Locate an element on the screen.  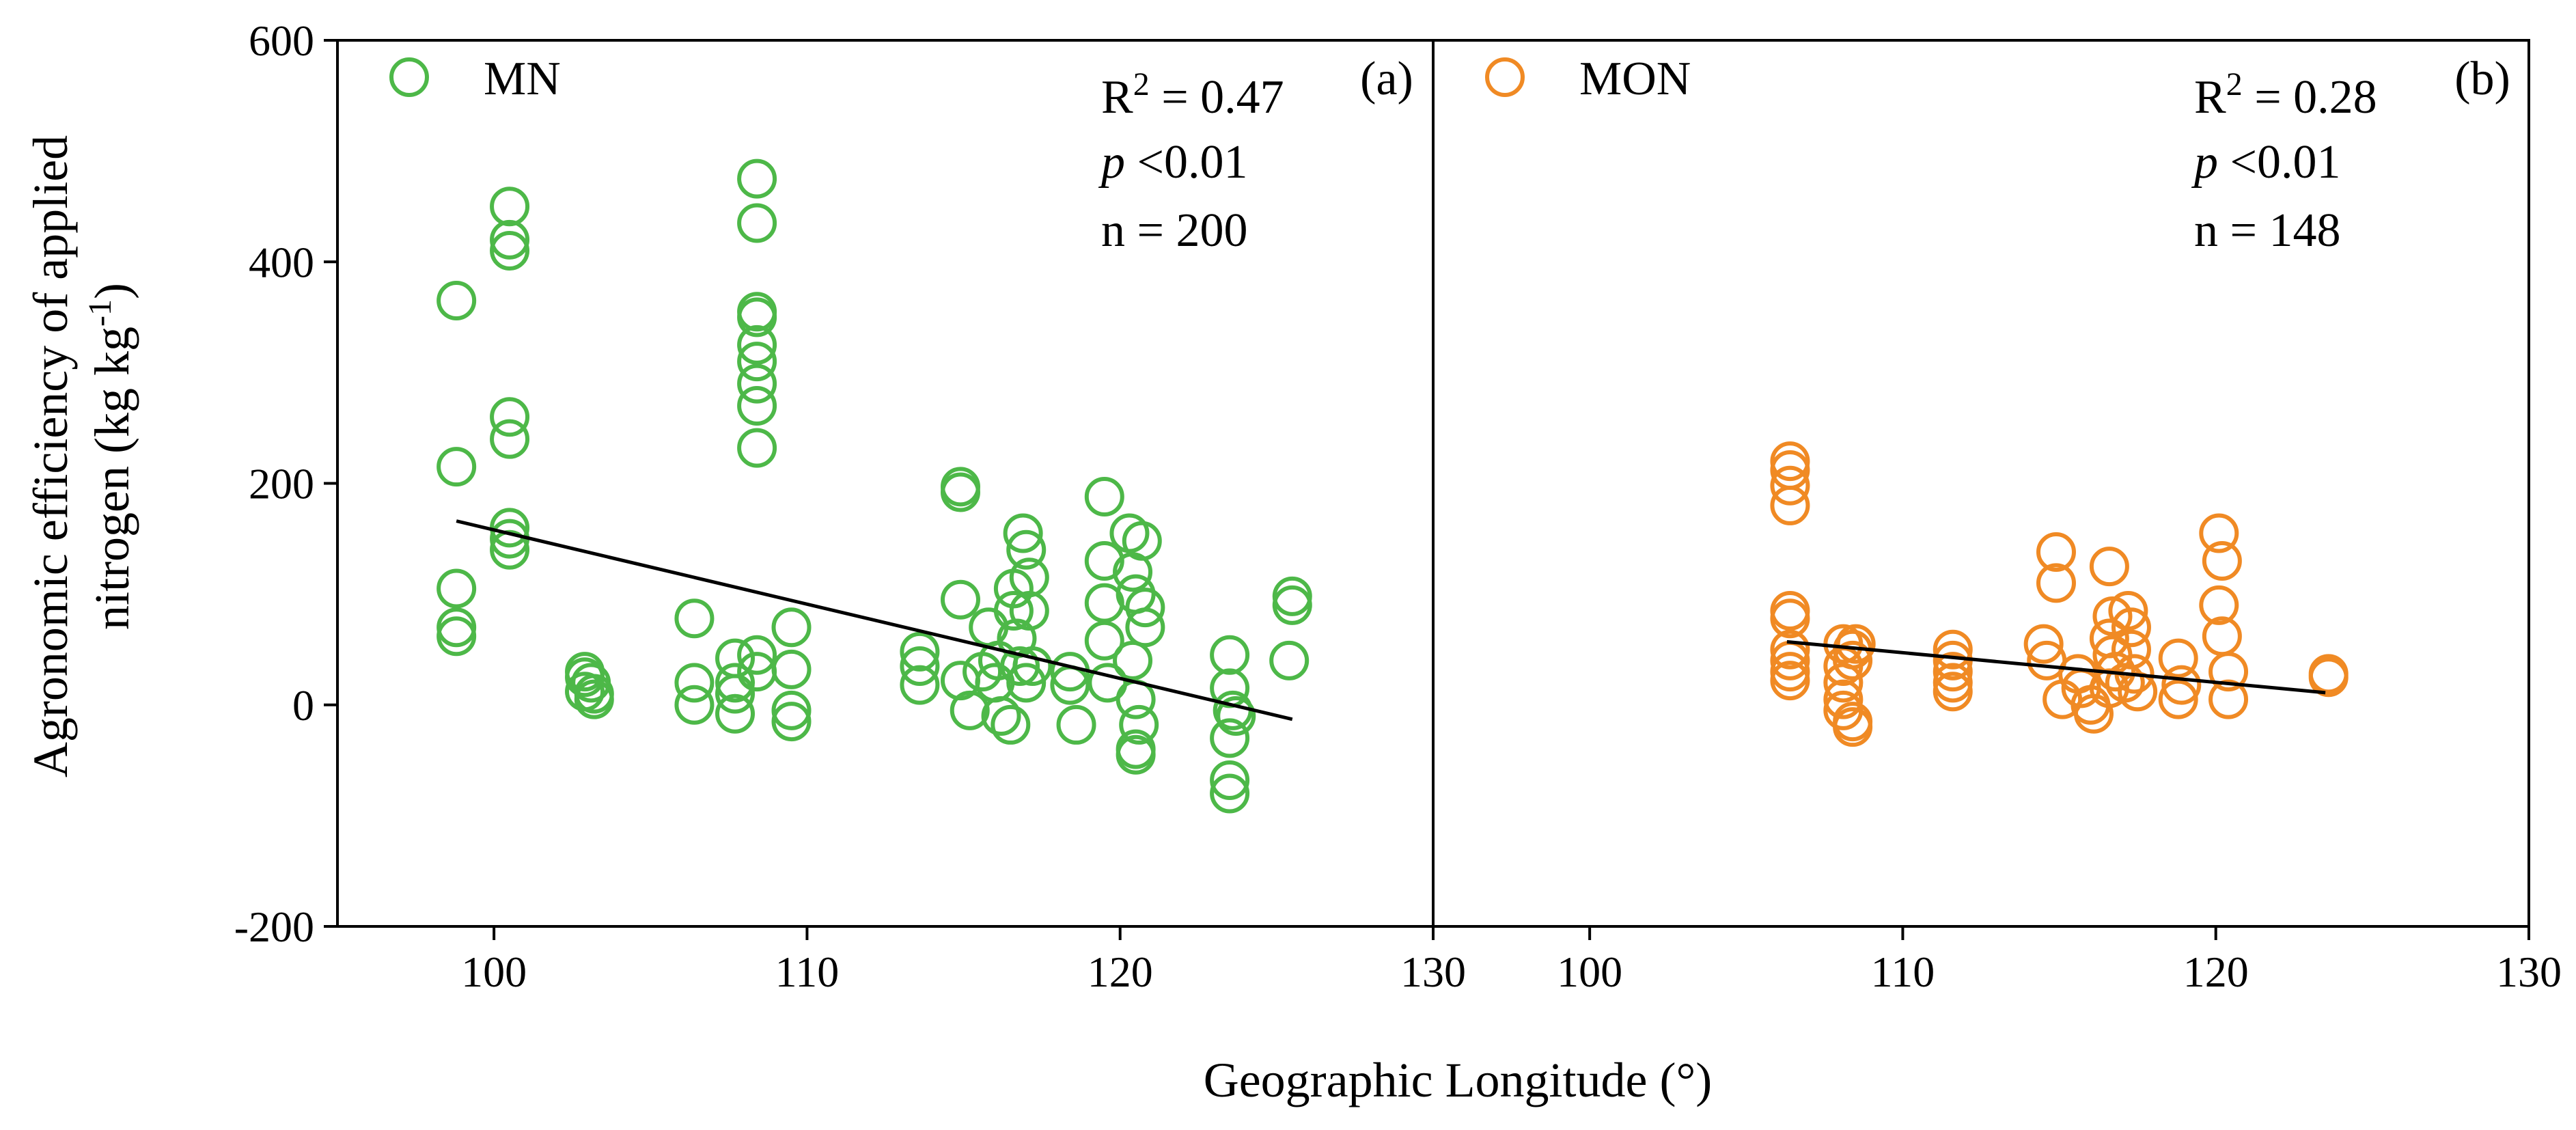
panel-a-legend: MN is located at coordinates (475, 79).